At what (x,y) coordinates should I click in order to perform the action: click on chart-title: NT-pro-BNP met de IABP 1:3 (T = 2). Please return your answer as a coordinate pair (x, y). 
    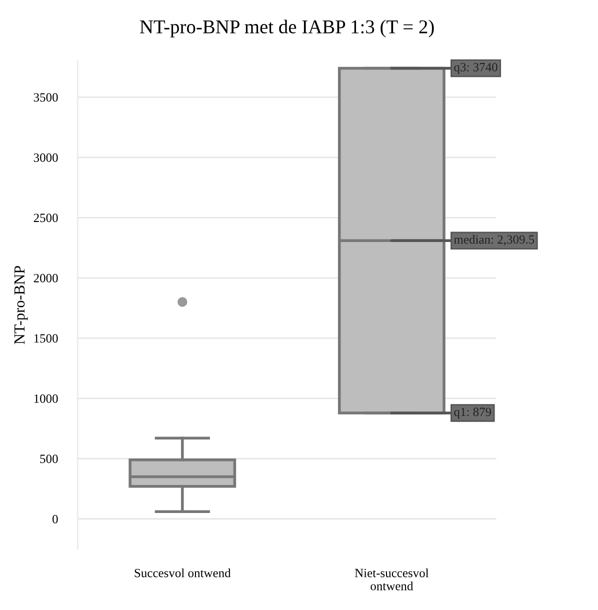
    Looking at the image, I should click on (287, 29).